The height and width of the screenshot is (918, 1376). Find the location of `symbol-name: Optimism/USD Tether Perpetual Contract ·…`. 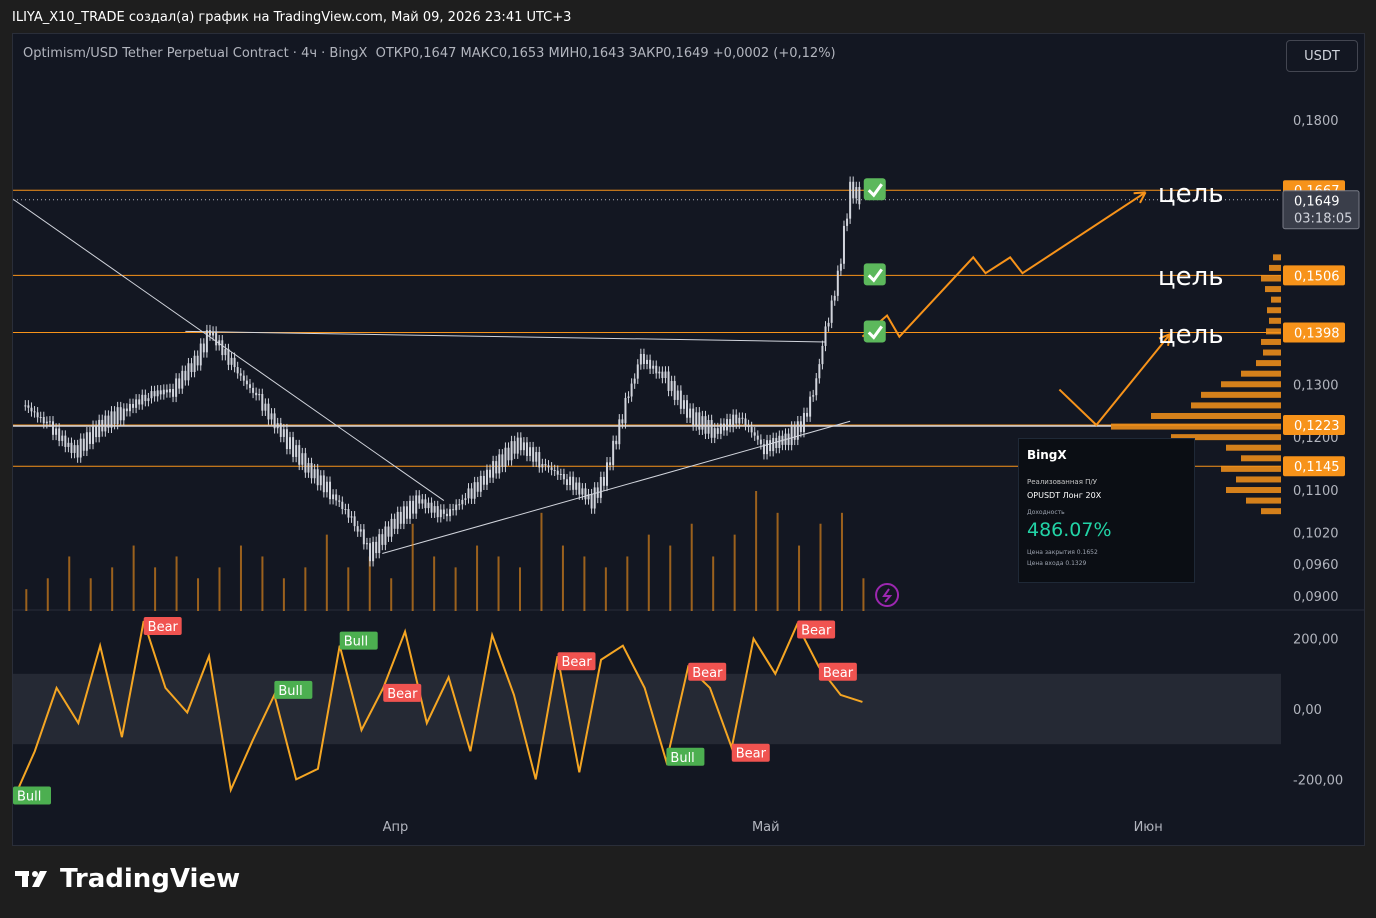

symbol-name: Optimism/USD Tether Perpetual Contract ·… is located at coordinates (195, 53).